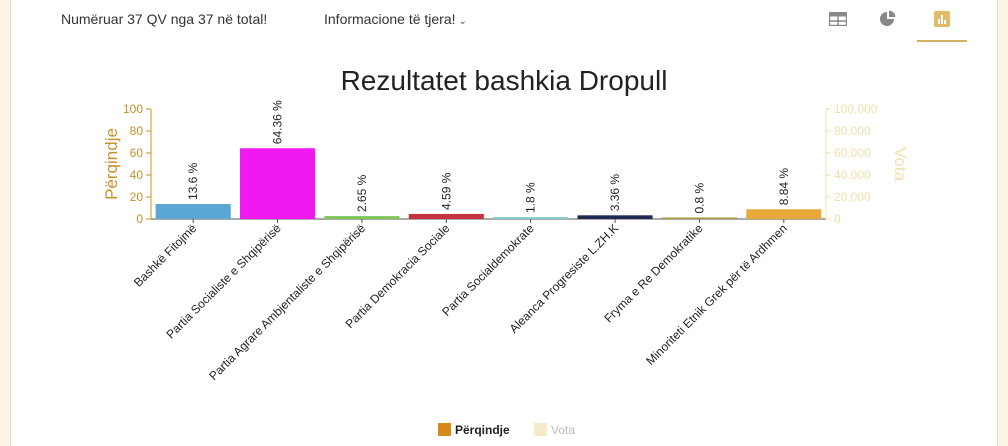 The width and height of the screenshot is (1008, 446). I want to click on bar-view-button, so click(942, 24).